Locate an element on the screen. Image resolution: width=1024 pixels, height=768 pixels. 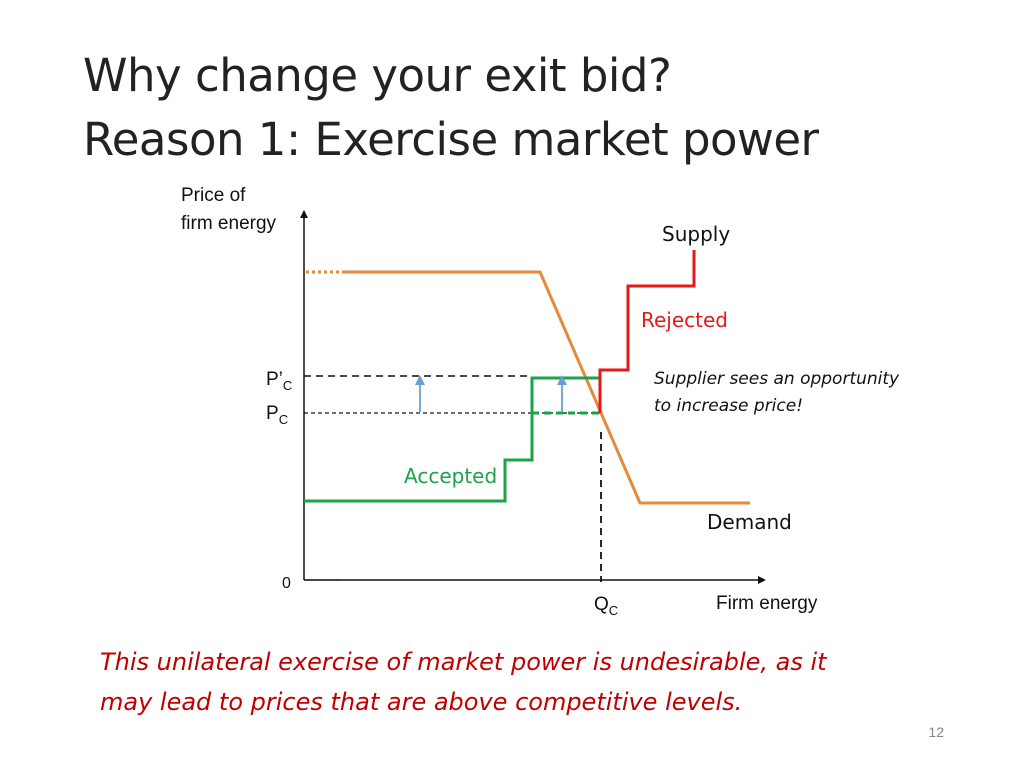
accepted-label: Accepted is located at coordinates (450, 476).